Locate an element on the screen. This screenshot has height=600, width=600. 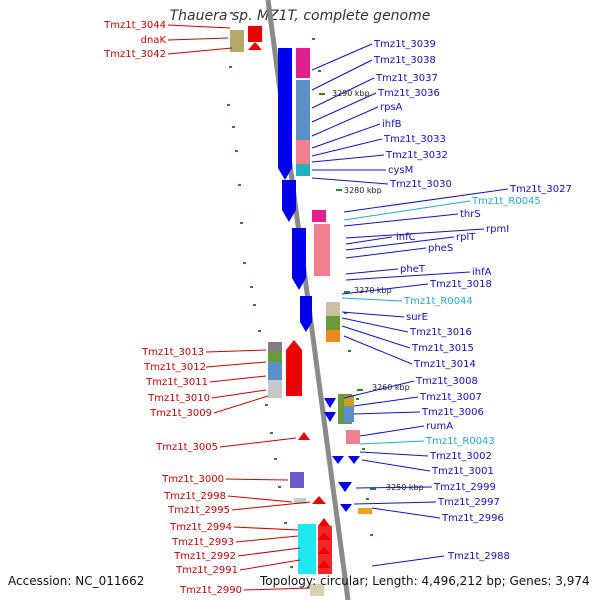
gene-label: Tmz1t_2999 is located at coordinates (464, 487).